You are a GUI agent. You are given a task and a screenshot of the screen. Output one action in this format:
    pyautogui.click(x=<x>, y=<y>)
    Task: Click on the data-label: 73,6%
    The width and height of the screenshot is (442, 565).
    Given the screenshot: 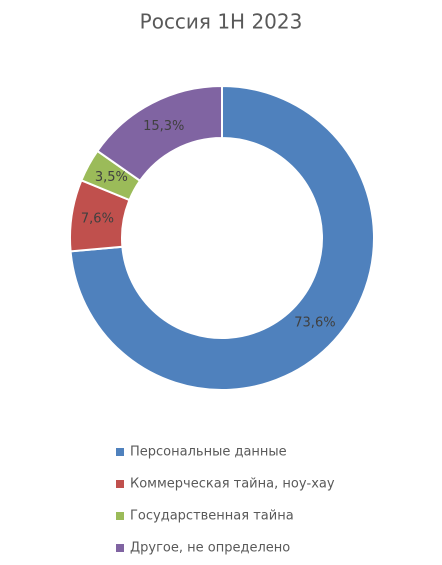 What is the action you would take?
    pyautogui.click(x=314, y=323)
    